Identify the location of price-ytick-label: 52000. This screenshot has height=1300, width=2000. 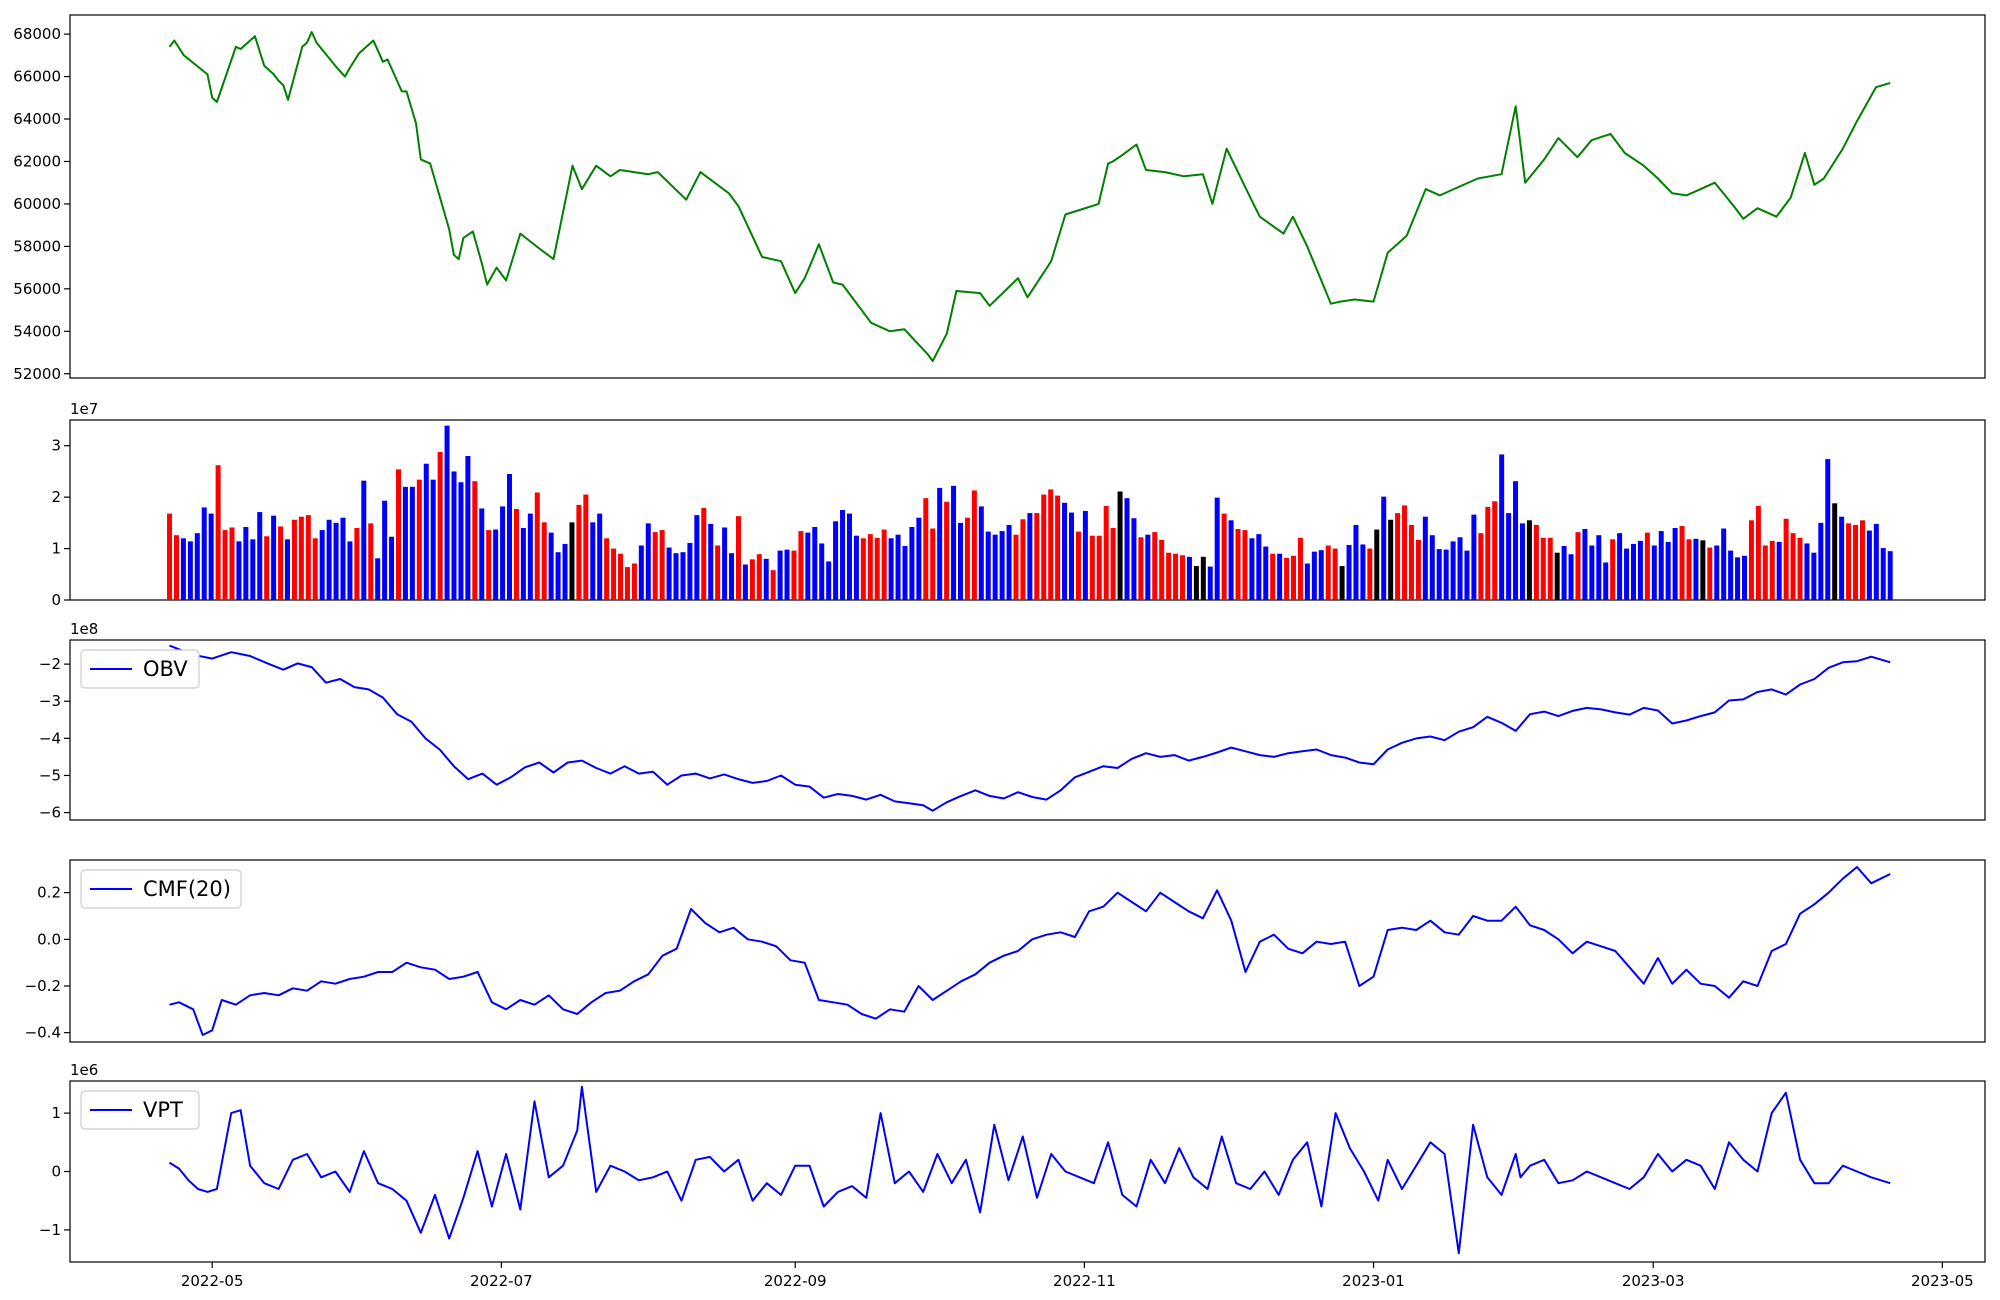
(37, 374).